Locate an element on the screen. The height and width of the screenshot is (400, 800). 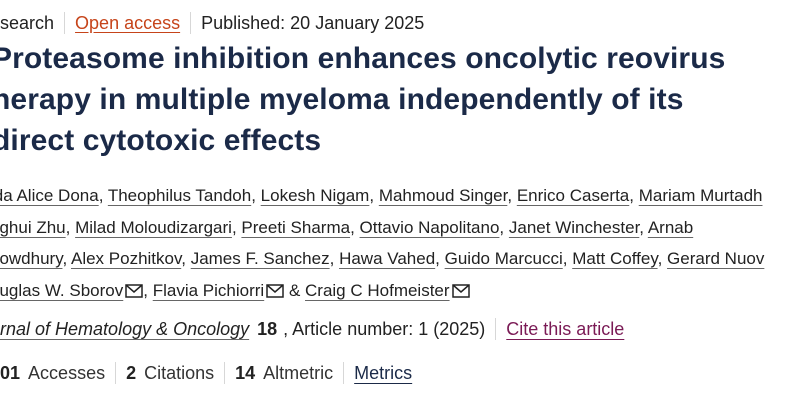
altmetric-count: 14 is located at coordinates (245, 372).